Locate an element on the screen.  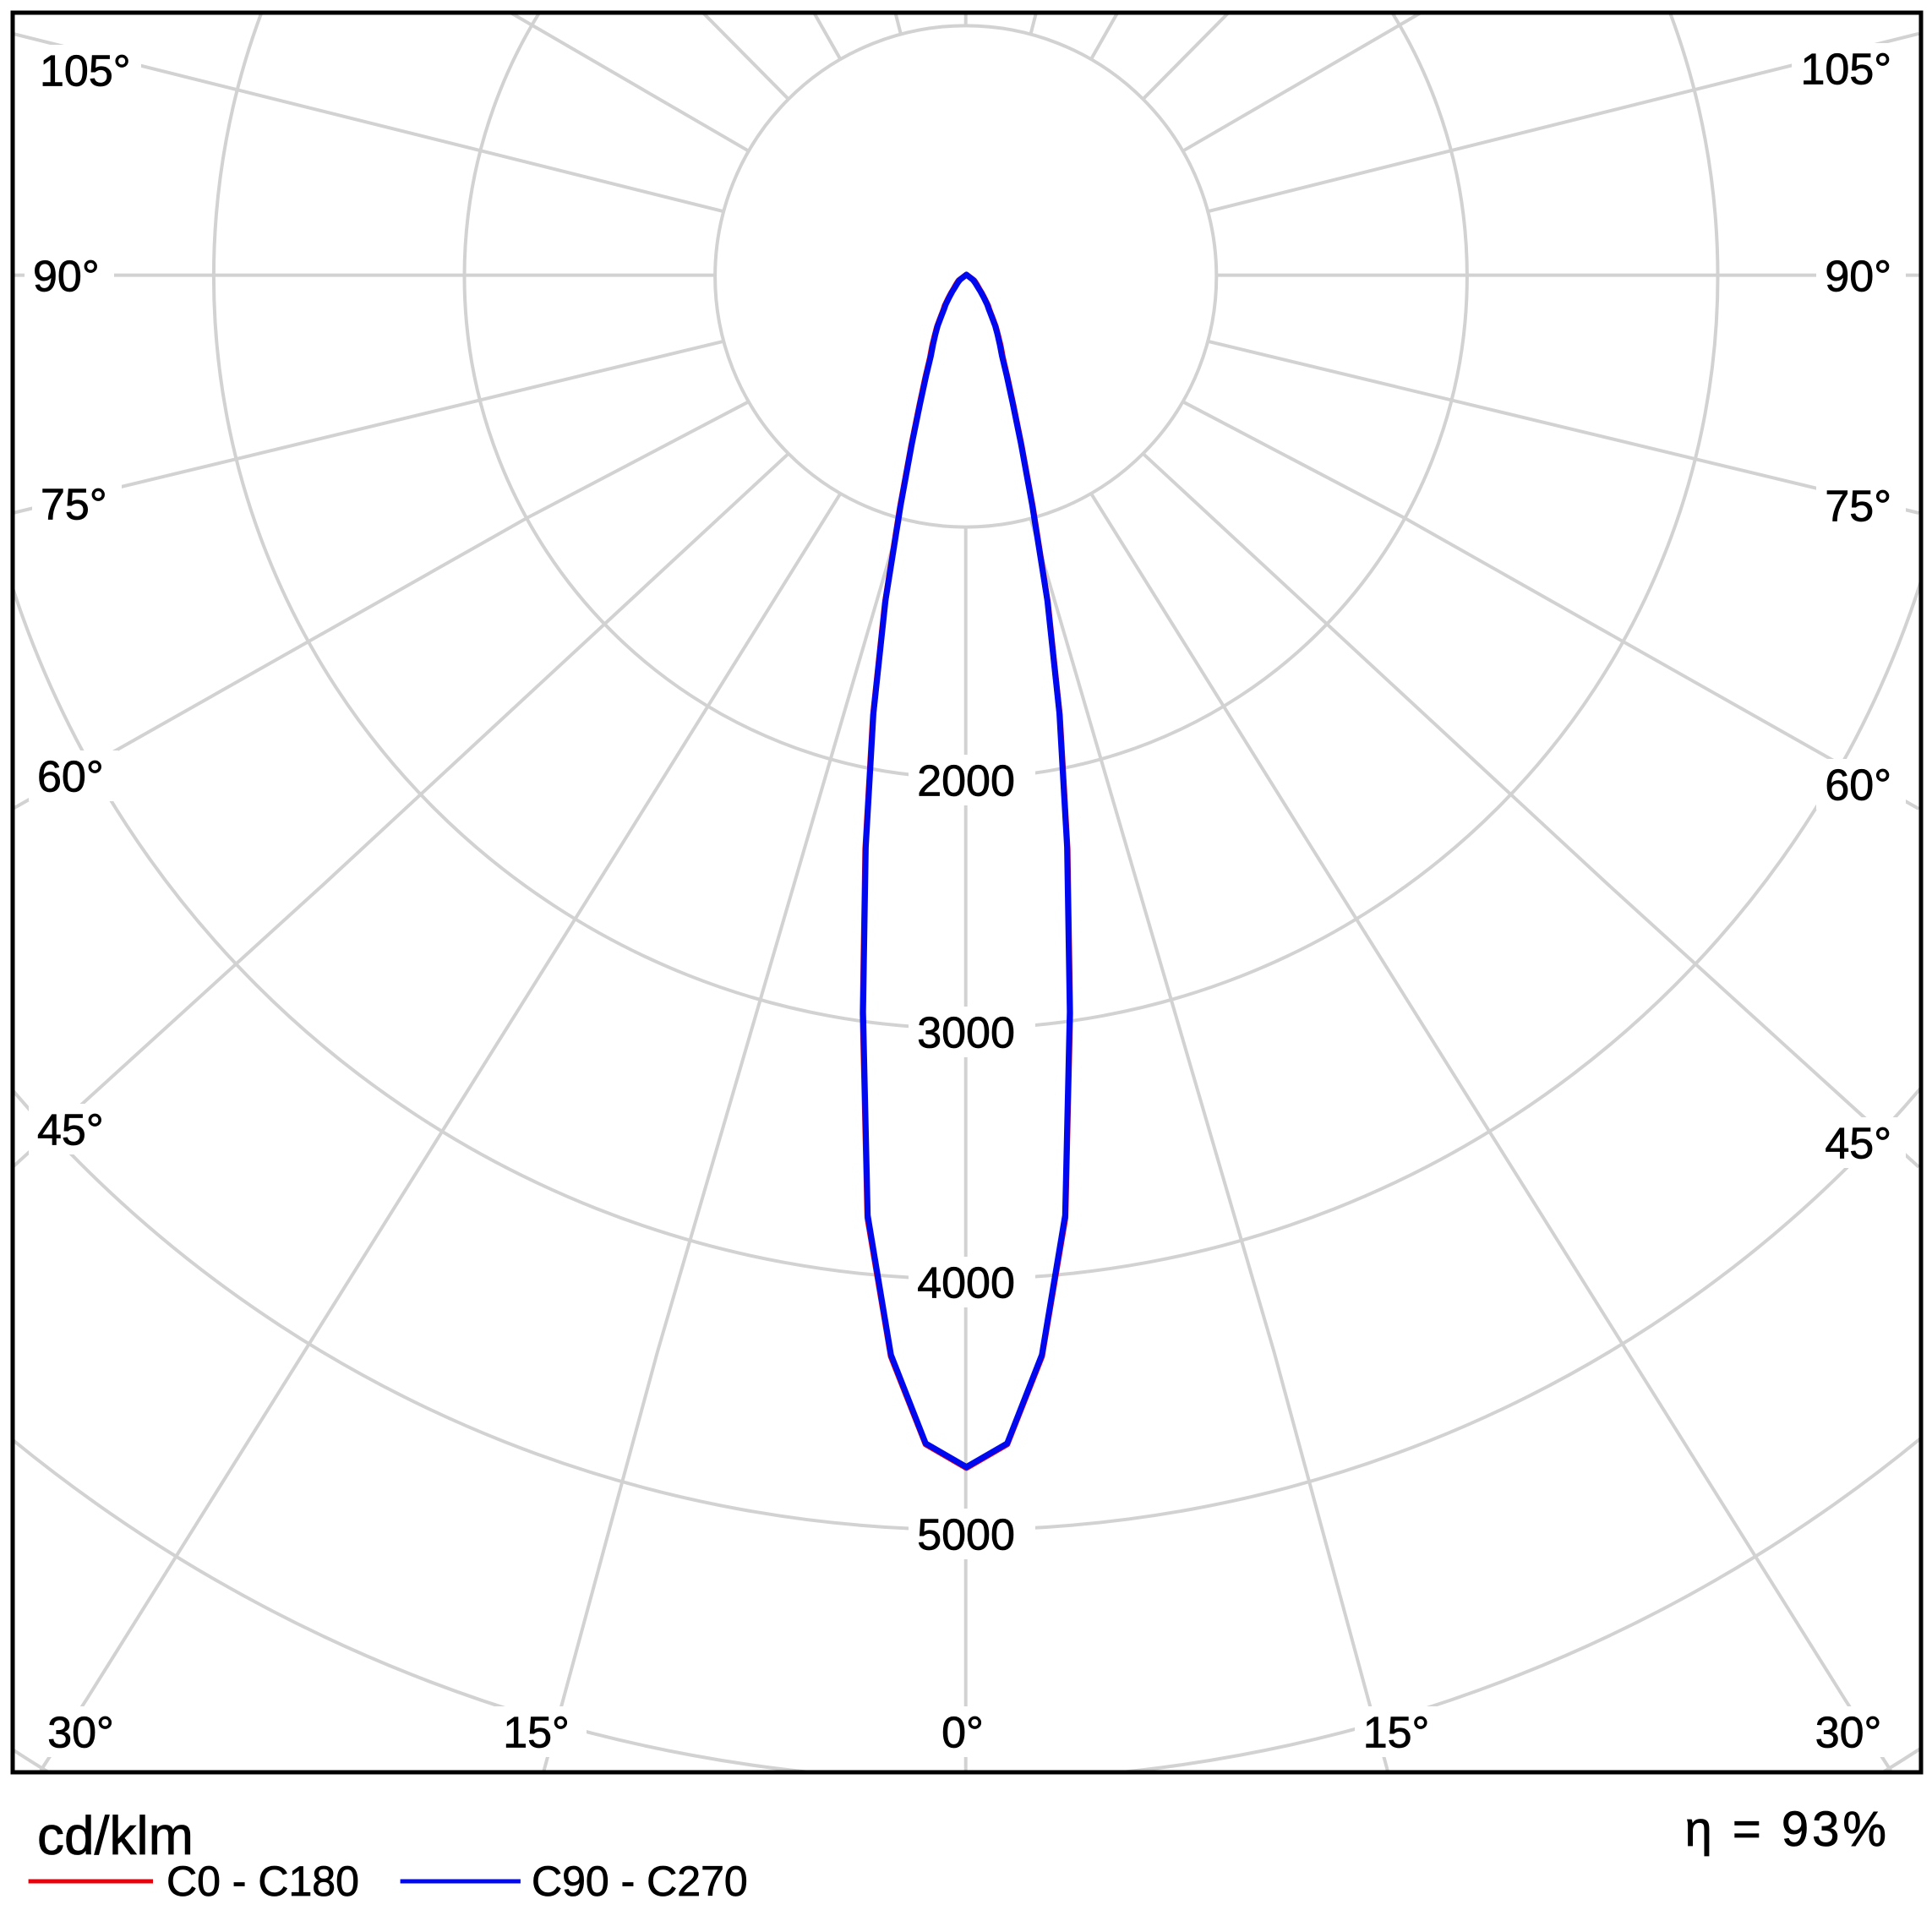
svg-text: 0° is located at coordinates (962, 1733).